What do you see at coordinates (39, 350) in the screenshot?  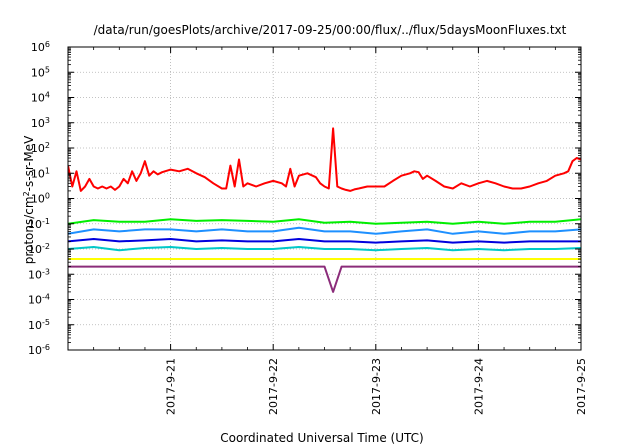 I see `y-tick-label: 10⁻⁶` at bounding box center [39, 350].